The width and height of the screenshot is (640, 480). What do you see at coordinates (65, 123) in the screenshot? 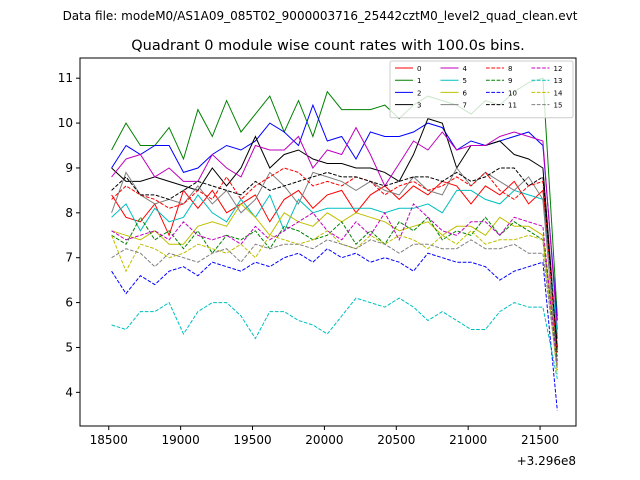
I see `y-tick-label: 10` at bounding box center [65, 123].